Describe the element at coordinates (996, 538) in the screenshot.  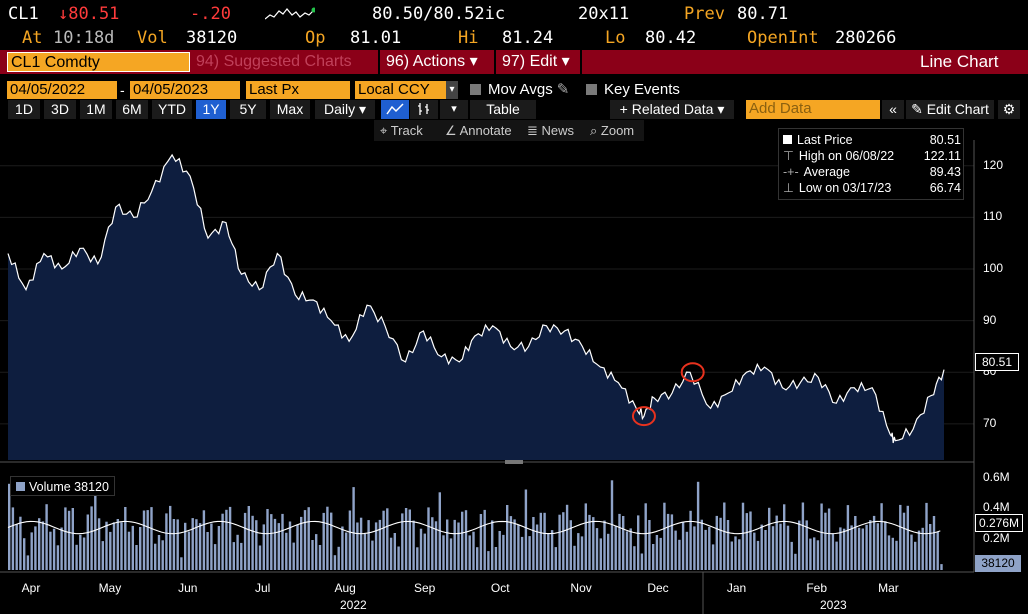
I see `volume-tick-label: 0.2M` at that location.